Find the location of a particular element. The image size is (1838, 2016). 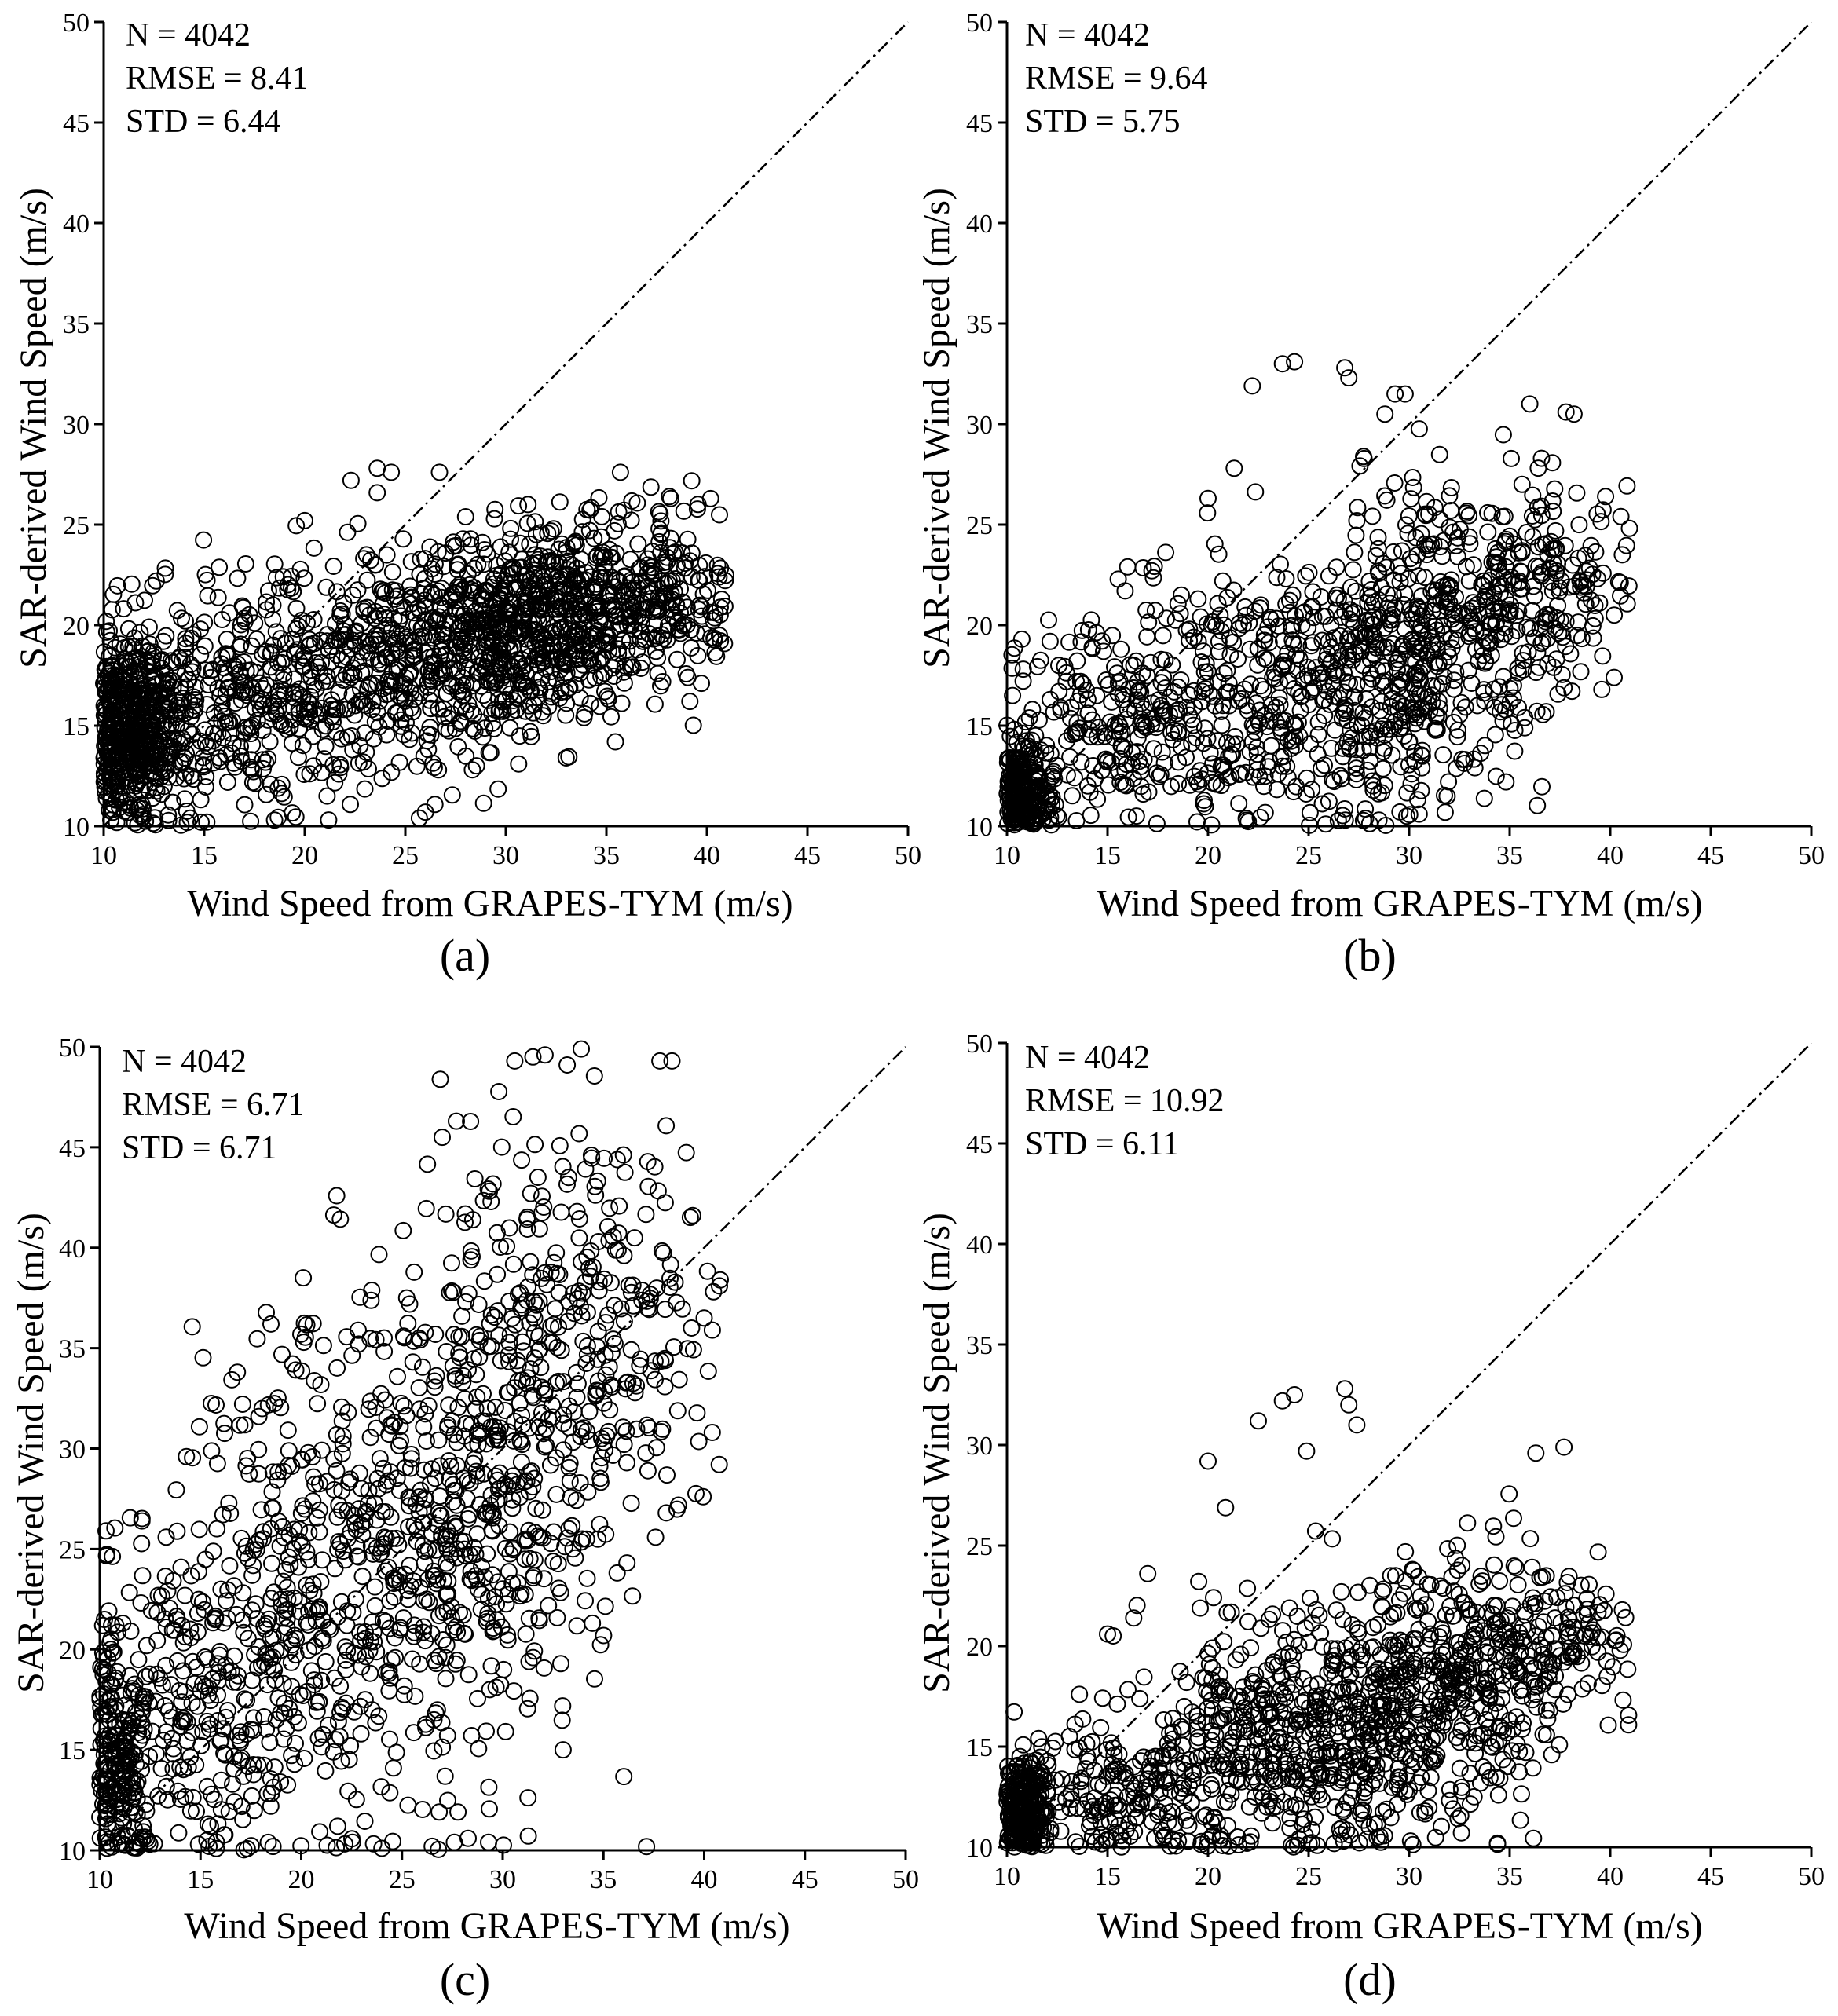

y-tick-label-a-1: 15 is located at coordinates (76, 726).